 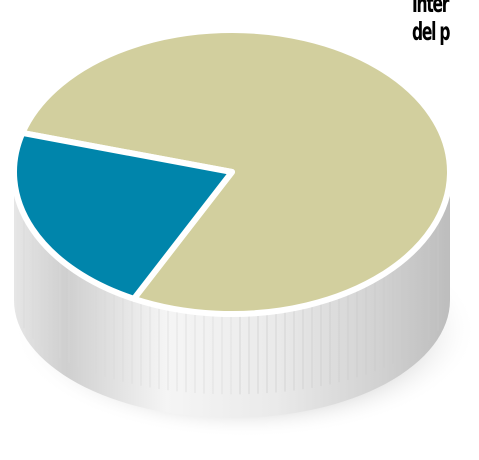 What do you see at coordinates (431, 31) in the screenshot?
I see `chart-caption-line-2: del p` at bounding box center [431, 31].